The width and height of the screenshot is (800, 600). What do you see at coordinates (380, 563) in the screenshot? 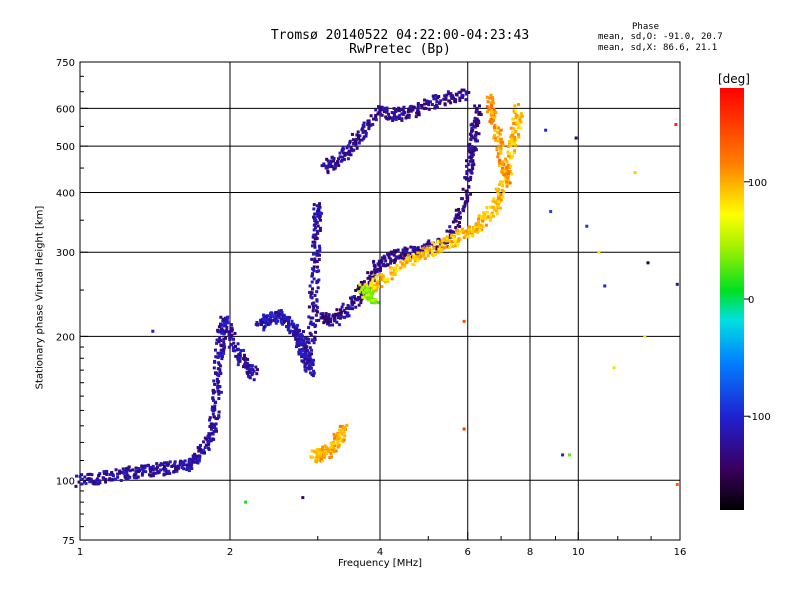
I see `x-axis-label: Frequency [MHz]` at bounding box center [380, 563].